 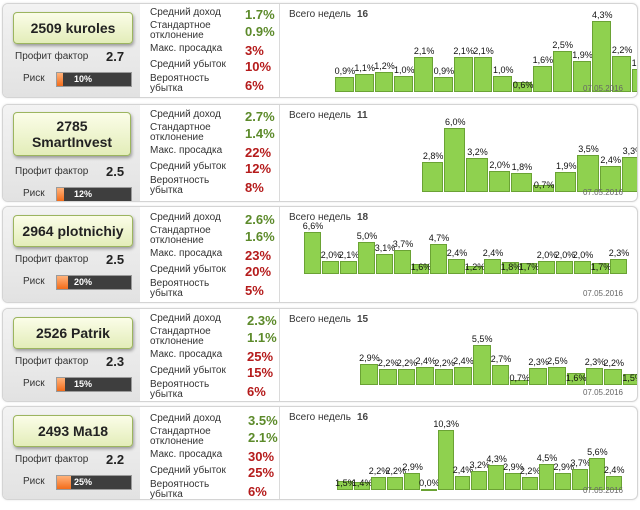 I want to click on total-weeks: Всего недель 15, so click(x=328, y=319).